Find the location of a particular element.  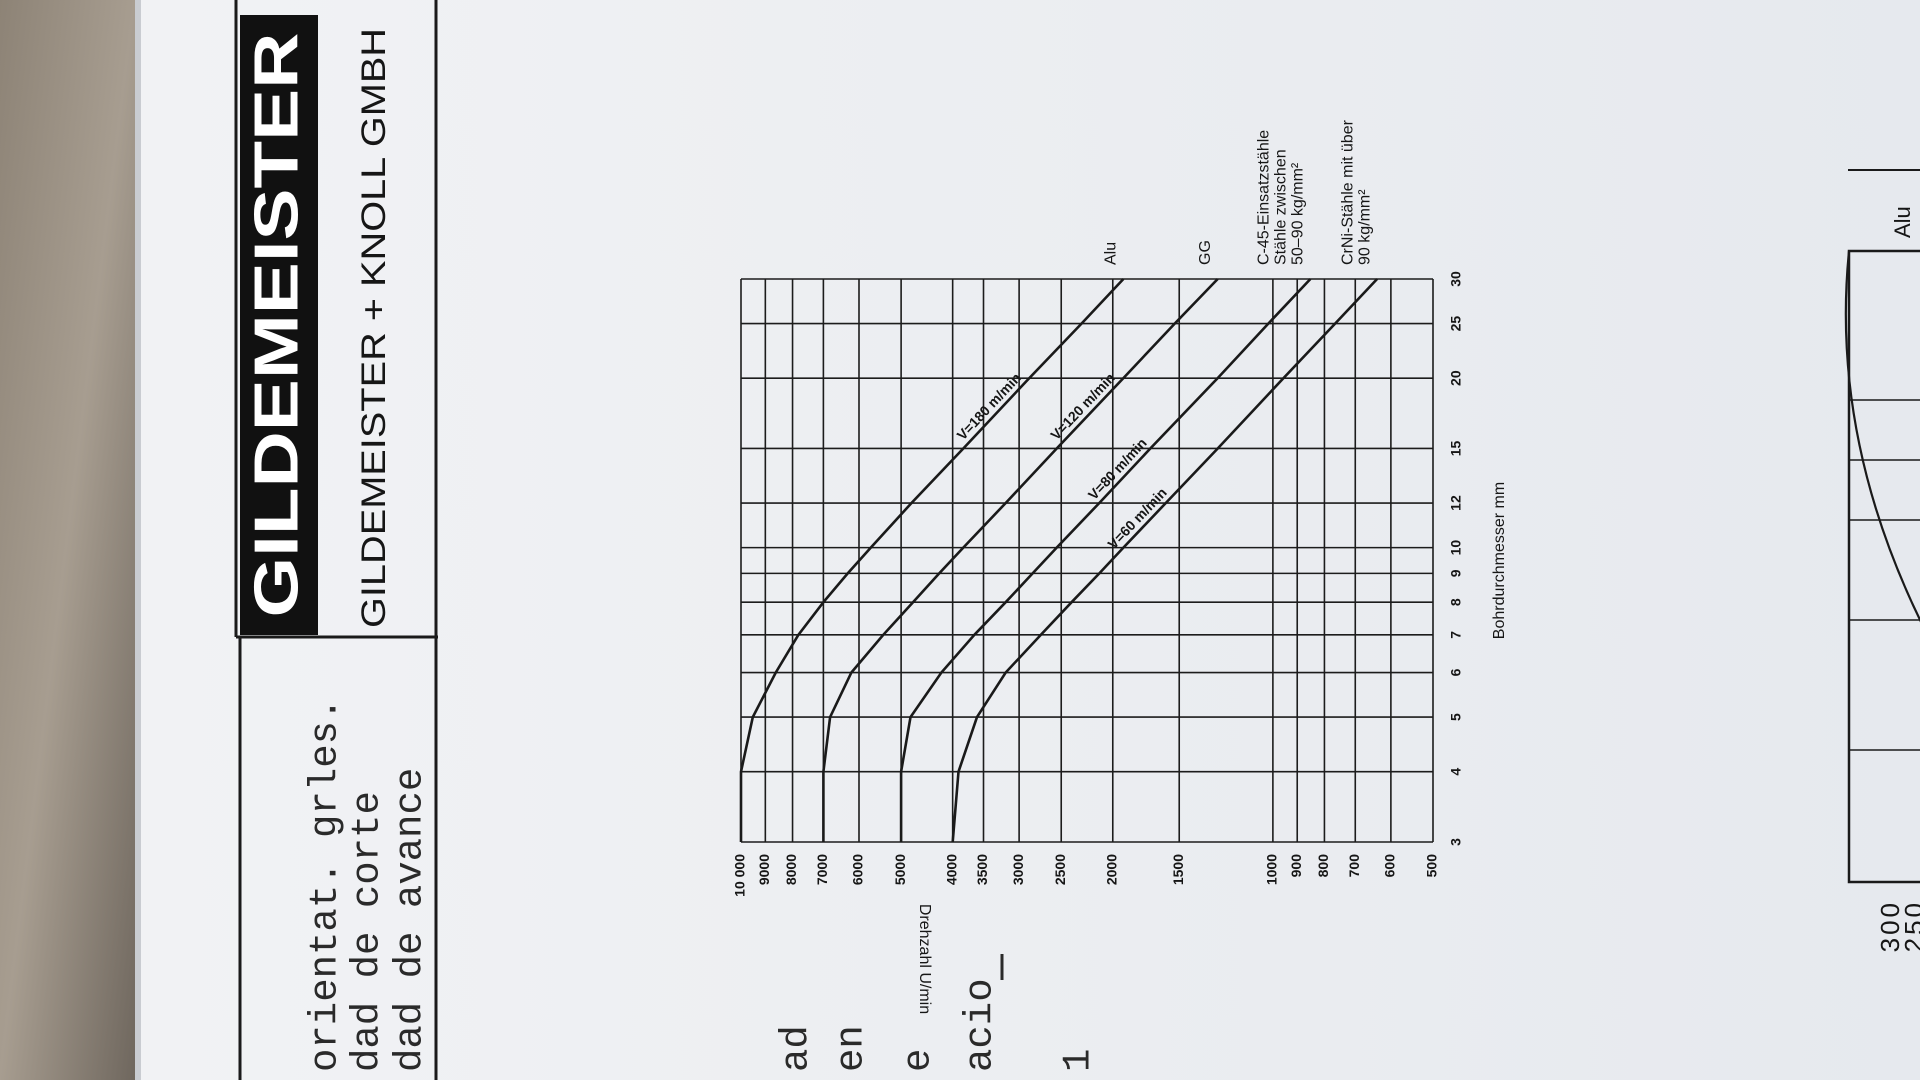

logo-box is located at coordinates (279, 325).